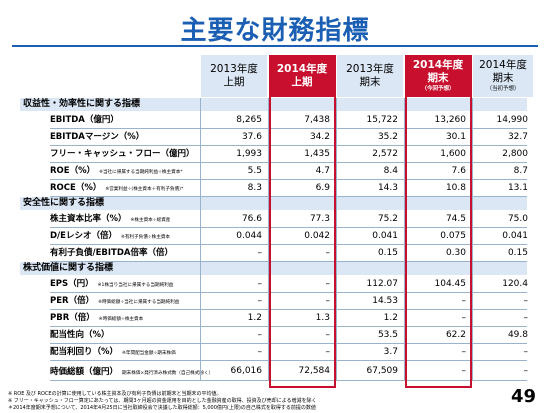  I want to click on cell-value: 15,722, so click(382, 120).